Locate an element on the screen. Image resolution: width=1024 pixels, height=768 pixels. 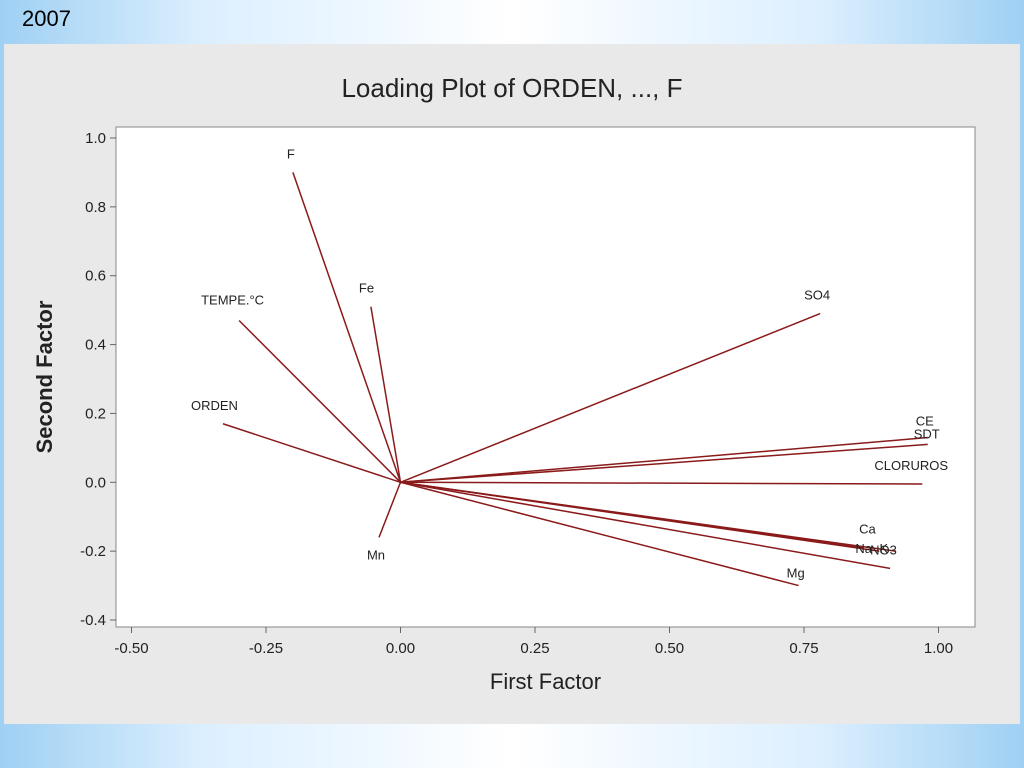
x-tick-label: -0.25 is located at coordinates (266, 648).